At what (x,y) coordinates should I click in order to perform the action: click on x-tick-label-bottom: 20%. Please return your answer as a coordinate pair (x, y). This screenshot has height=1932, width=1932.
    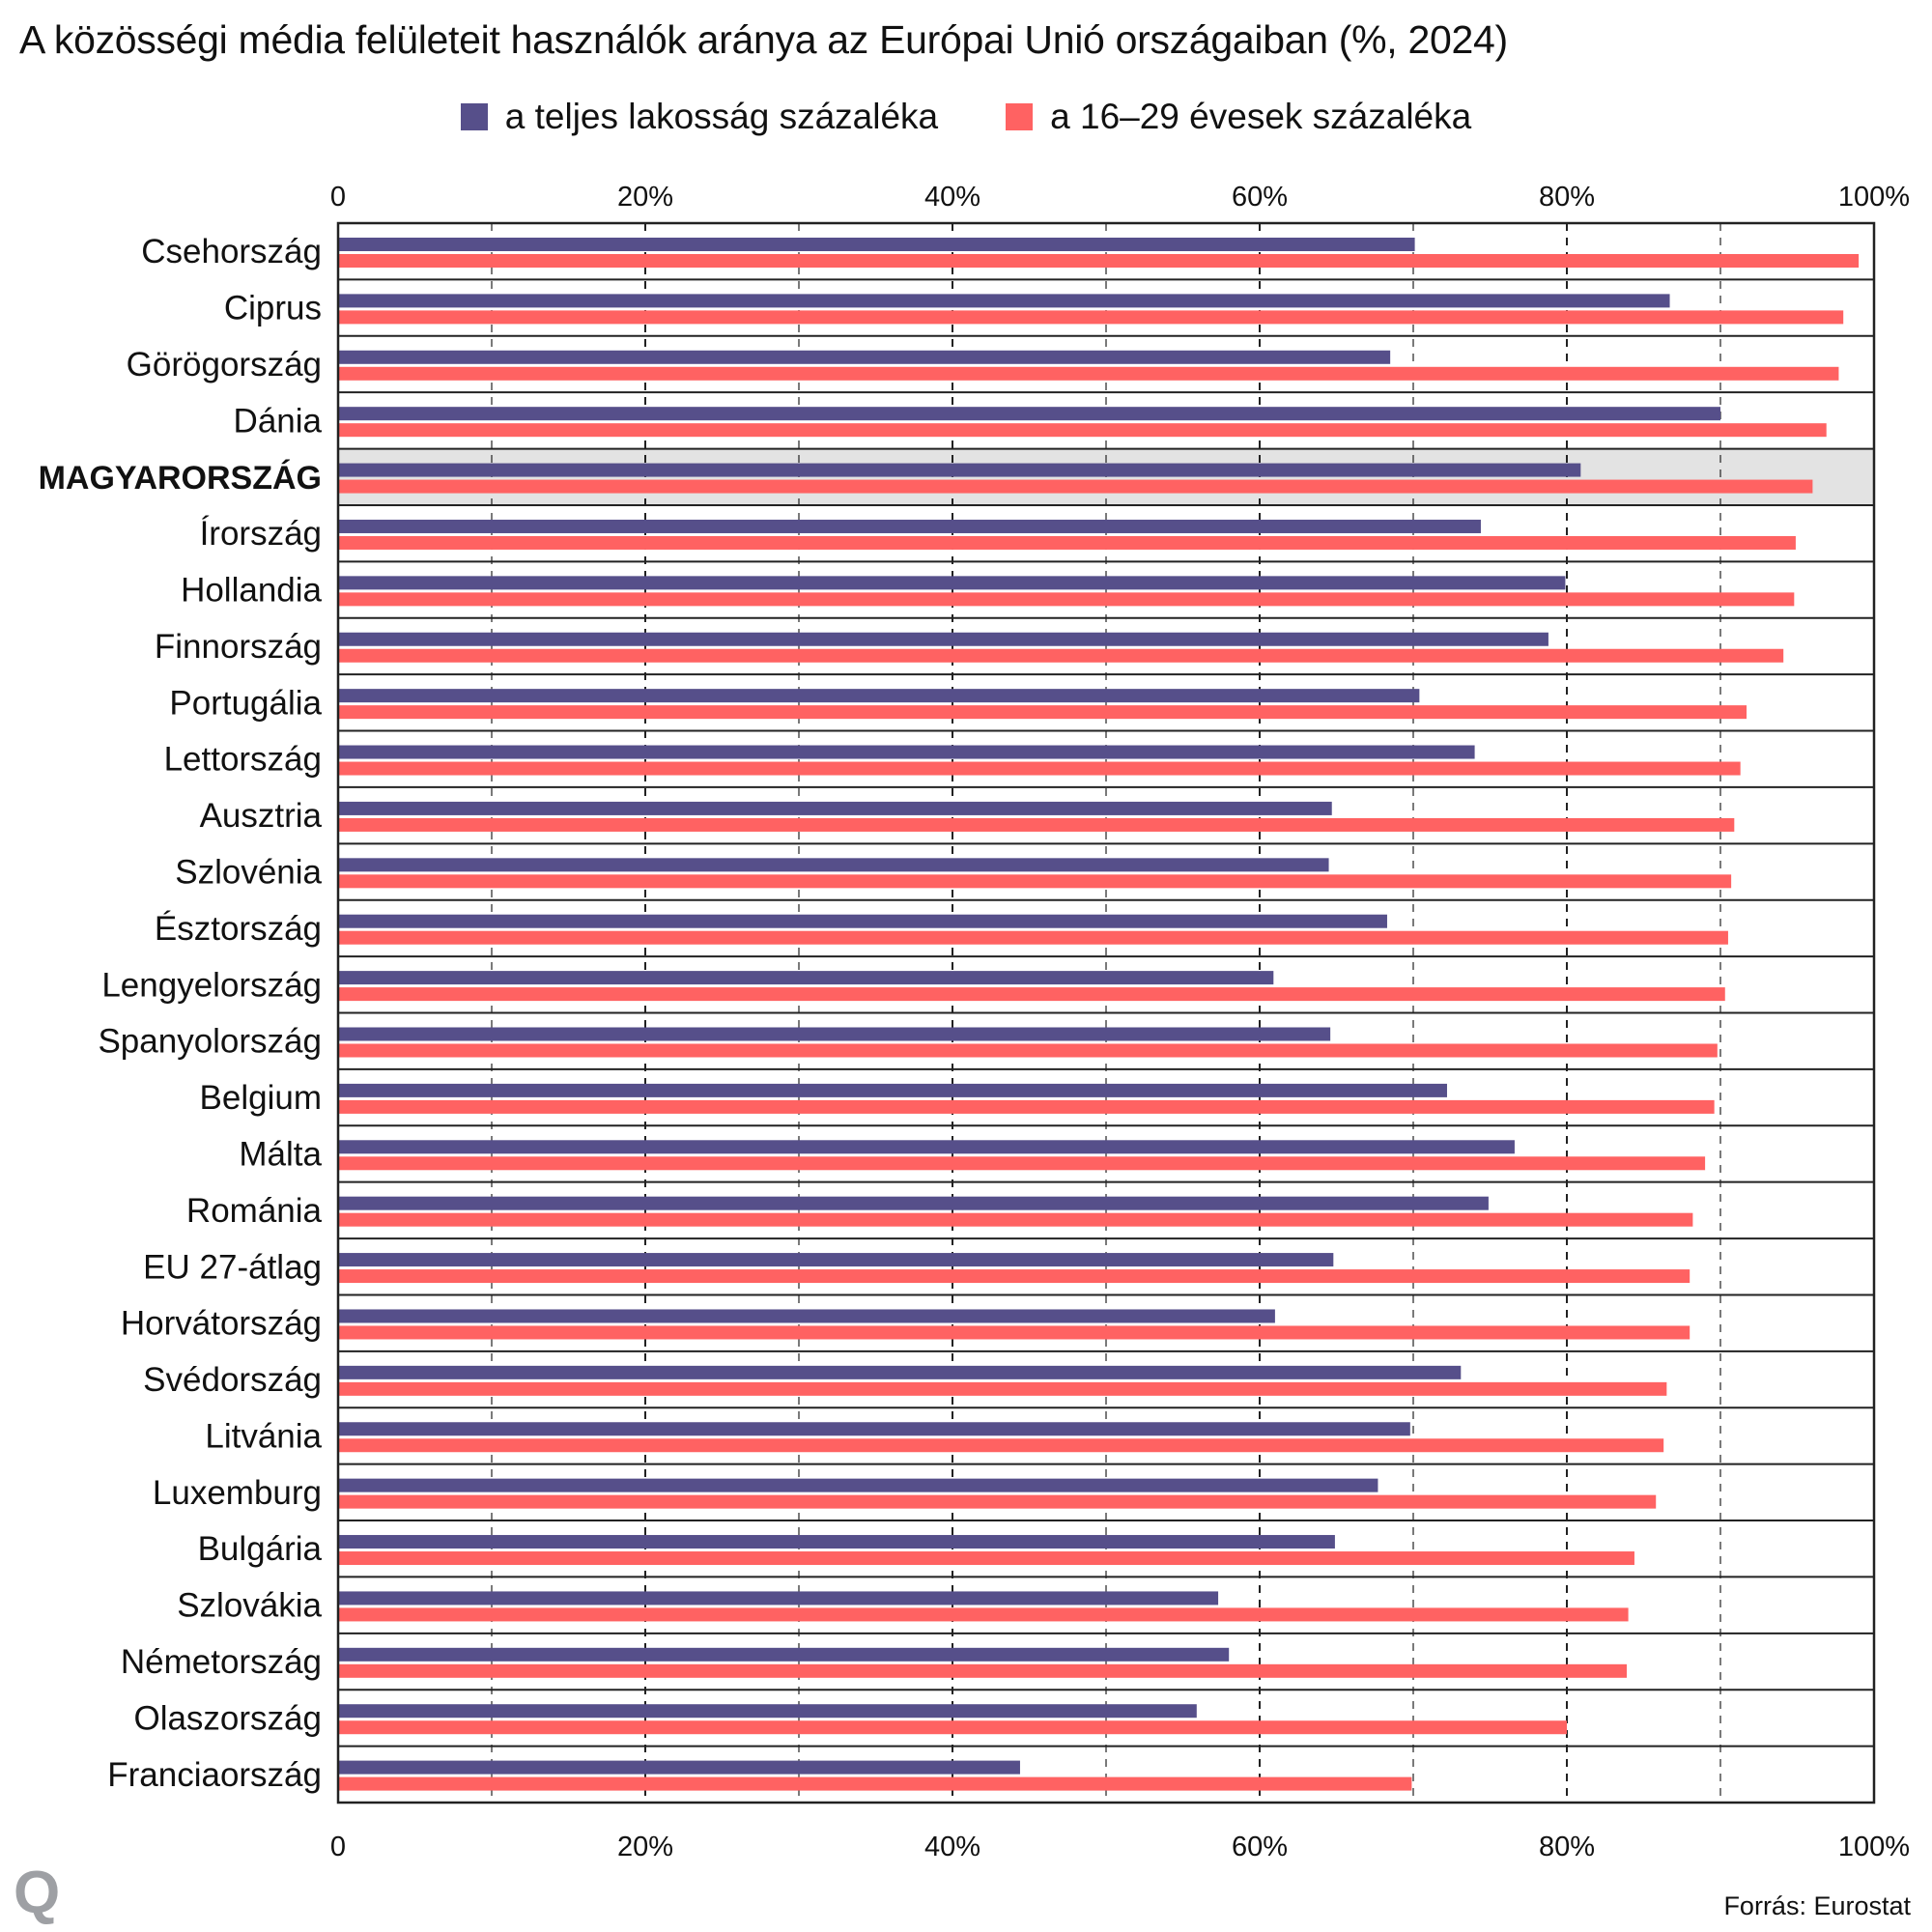
    Looking at the image, I should click on (645, 1847).